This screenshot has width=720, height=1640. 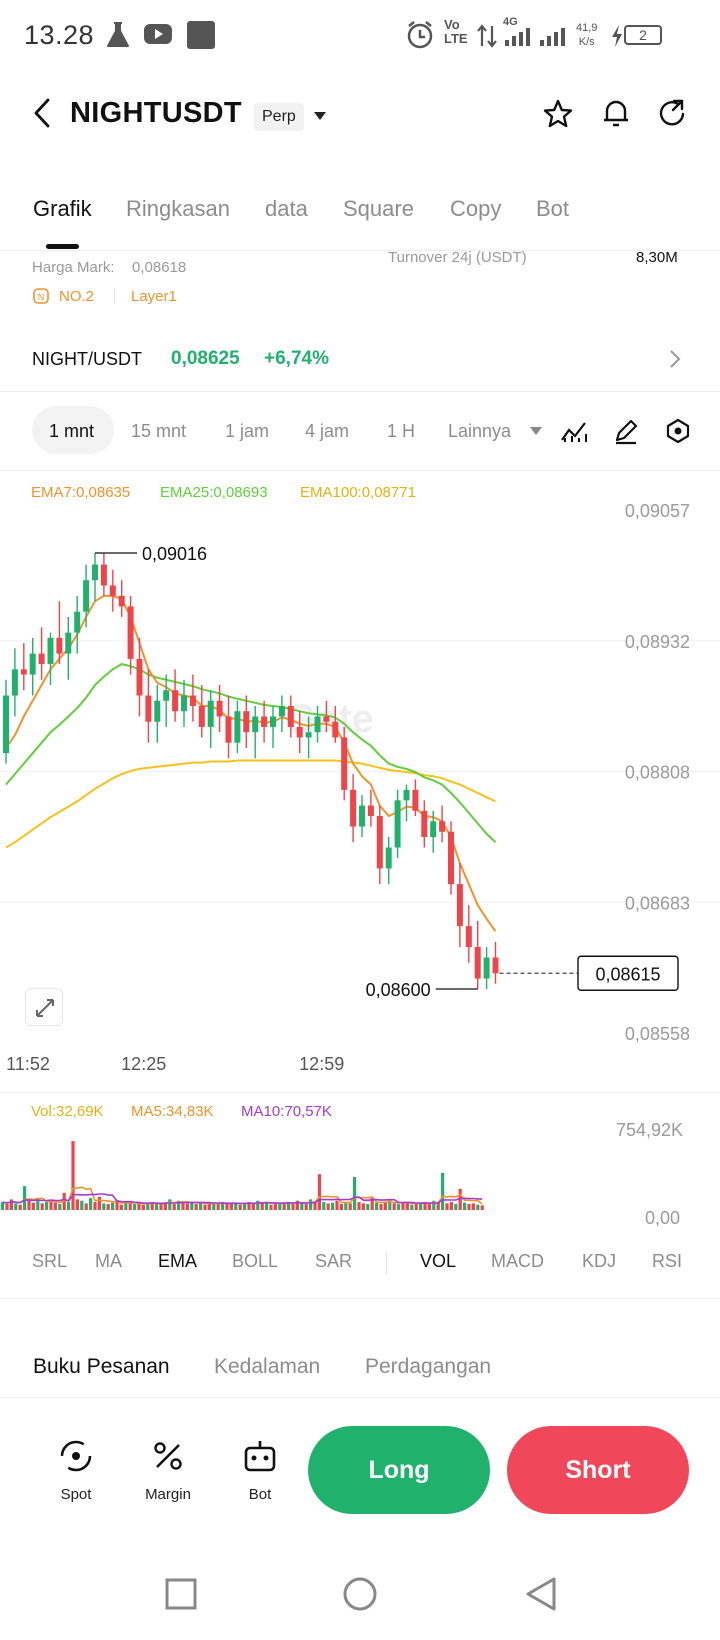 What do you see at coordinates (536, 431) in the screenshot?
I see `more-caret-icon` at bounding box center [536, 431].